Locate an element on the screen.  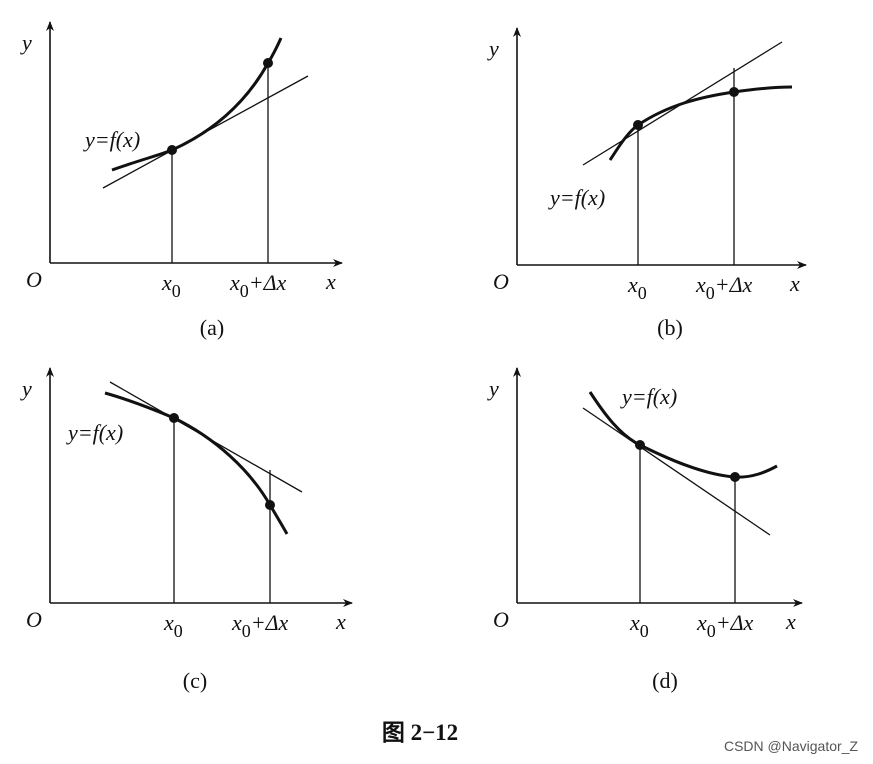
panel-label: (a) is located at coordinates (212, 327).